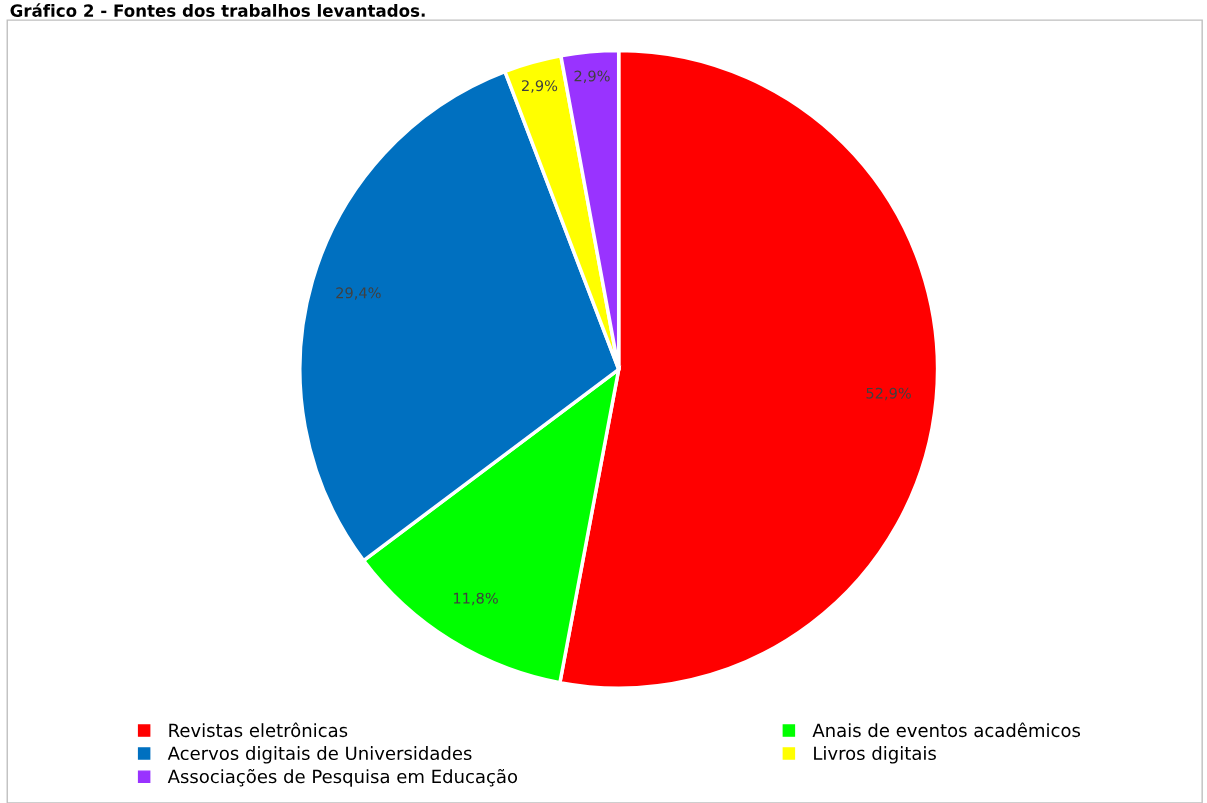  Describe the element at coordinates (888, 394) in the screenshot. I see `data-label: 52,9%` at that location.